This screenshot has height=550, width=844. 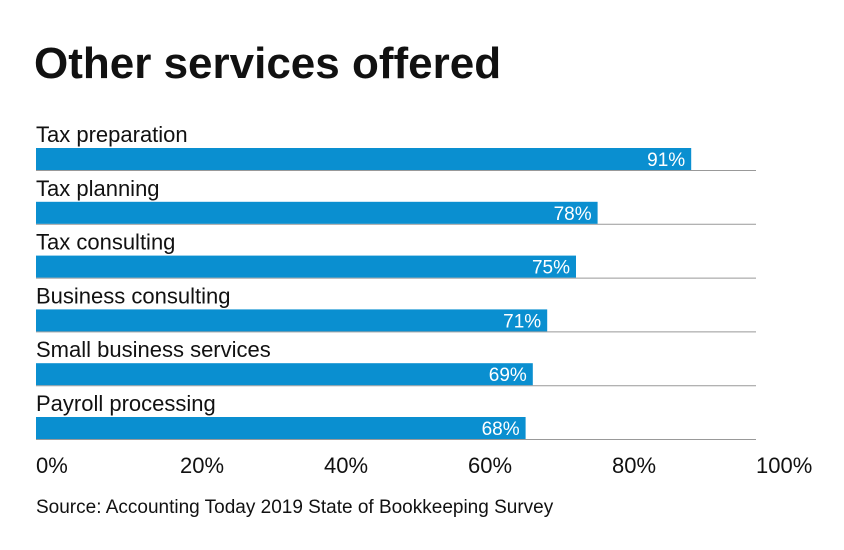 What do you see at coordinates (346, 465) in the screenshot?
I see `x-tick-label: 40%` at bounding box center [346, 465].